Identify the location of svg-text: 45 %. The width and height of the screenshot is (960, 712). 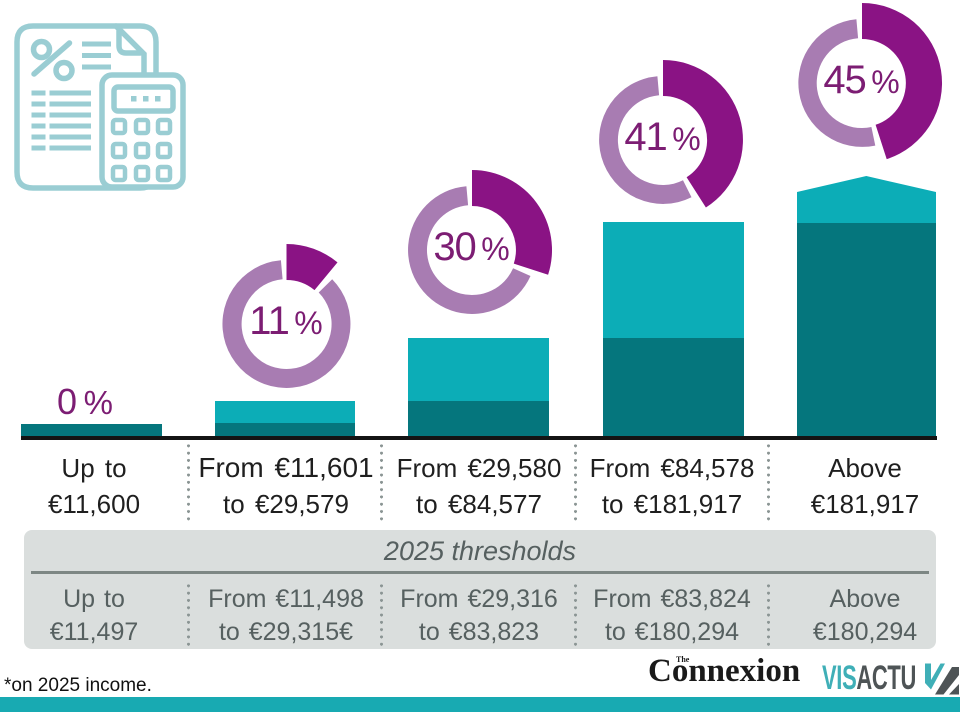
(861, 80).